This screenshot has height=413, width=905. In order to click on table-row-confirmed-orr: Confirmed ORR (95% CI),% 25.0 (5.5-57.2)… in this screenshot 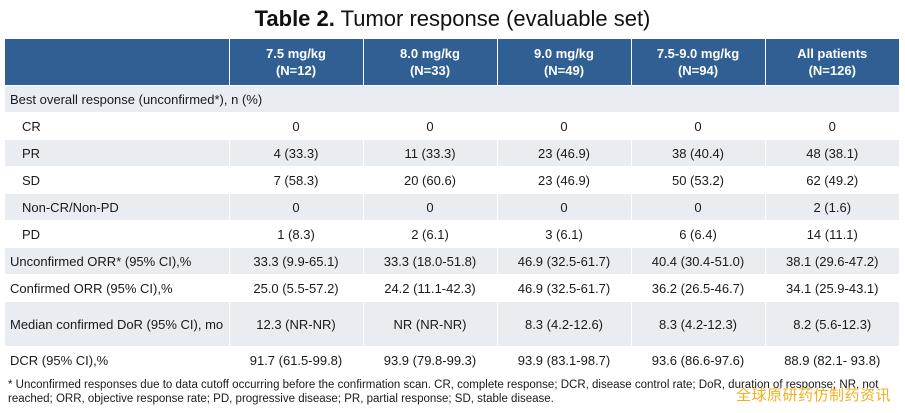, I will do `click(452, 288)`.